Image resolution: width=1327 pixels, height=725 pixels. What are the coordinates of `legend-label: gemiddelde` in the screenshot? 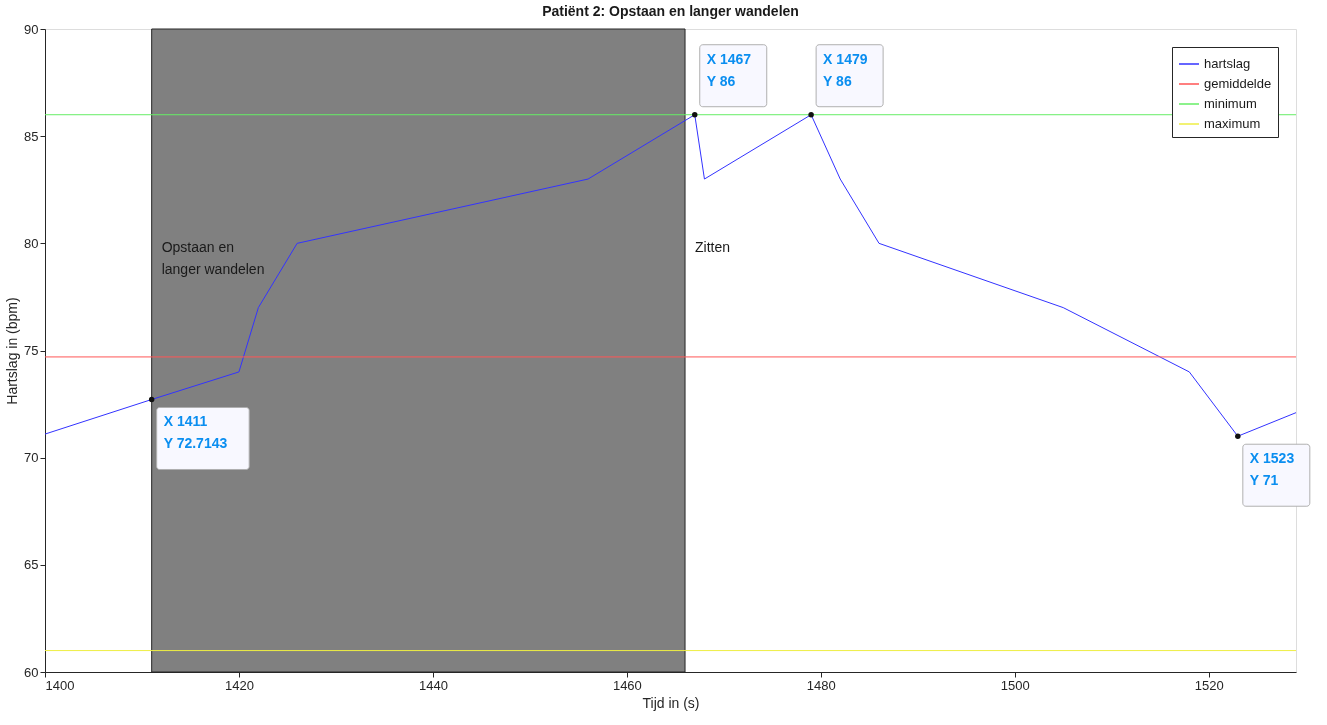 It's located at (1238, 83).